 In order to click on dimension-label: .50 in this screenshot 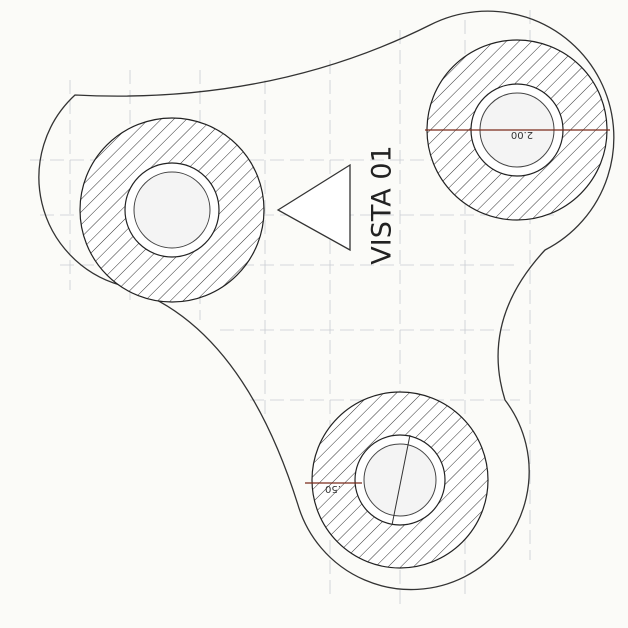, I will do `click(333, 488)`.